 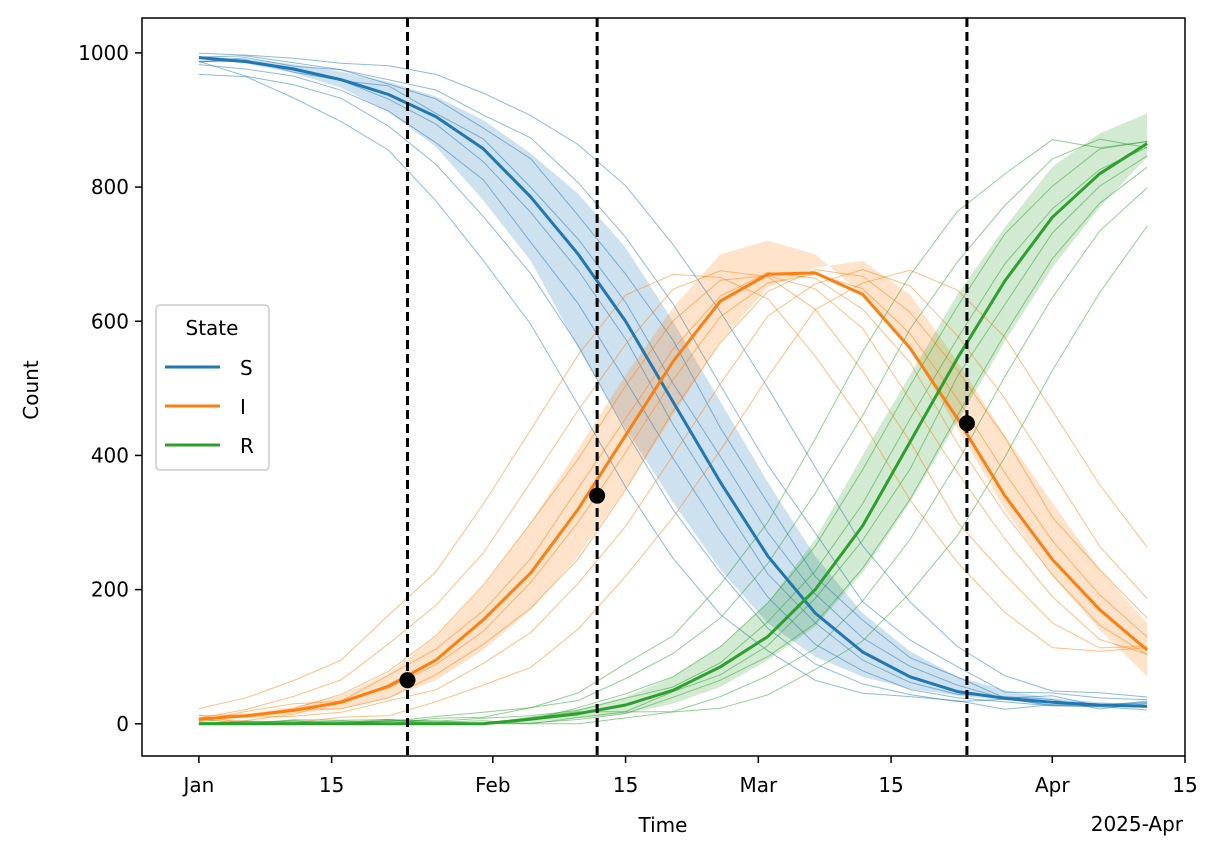 What do you see at coordinates (331, 785) in the screenshot?
I see `x-tick-label-2: 15` at bounding box center [331, 785].